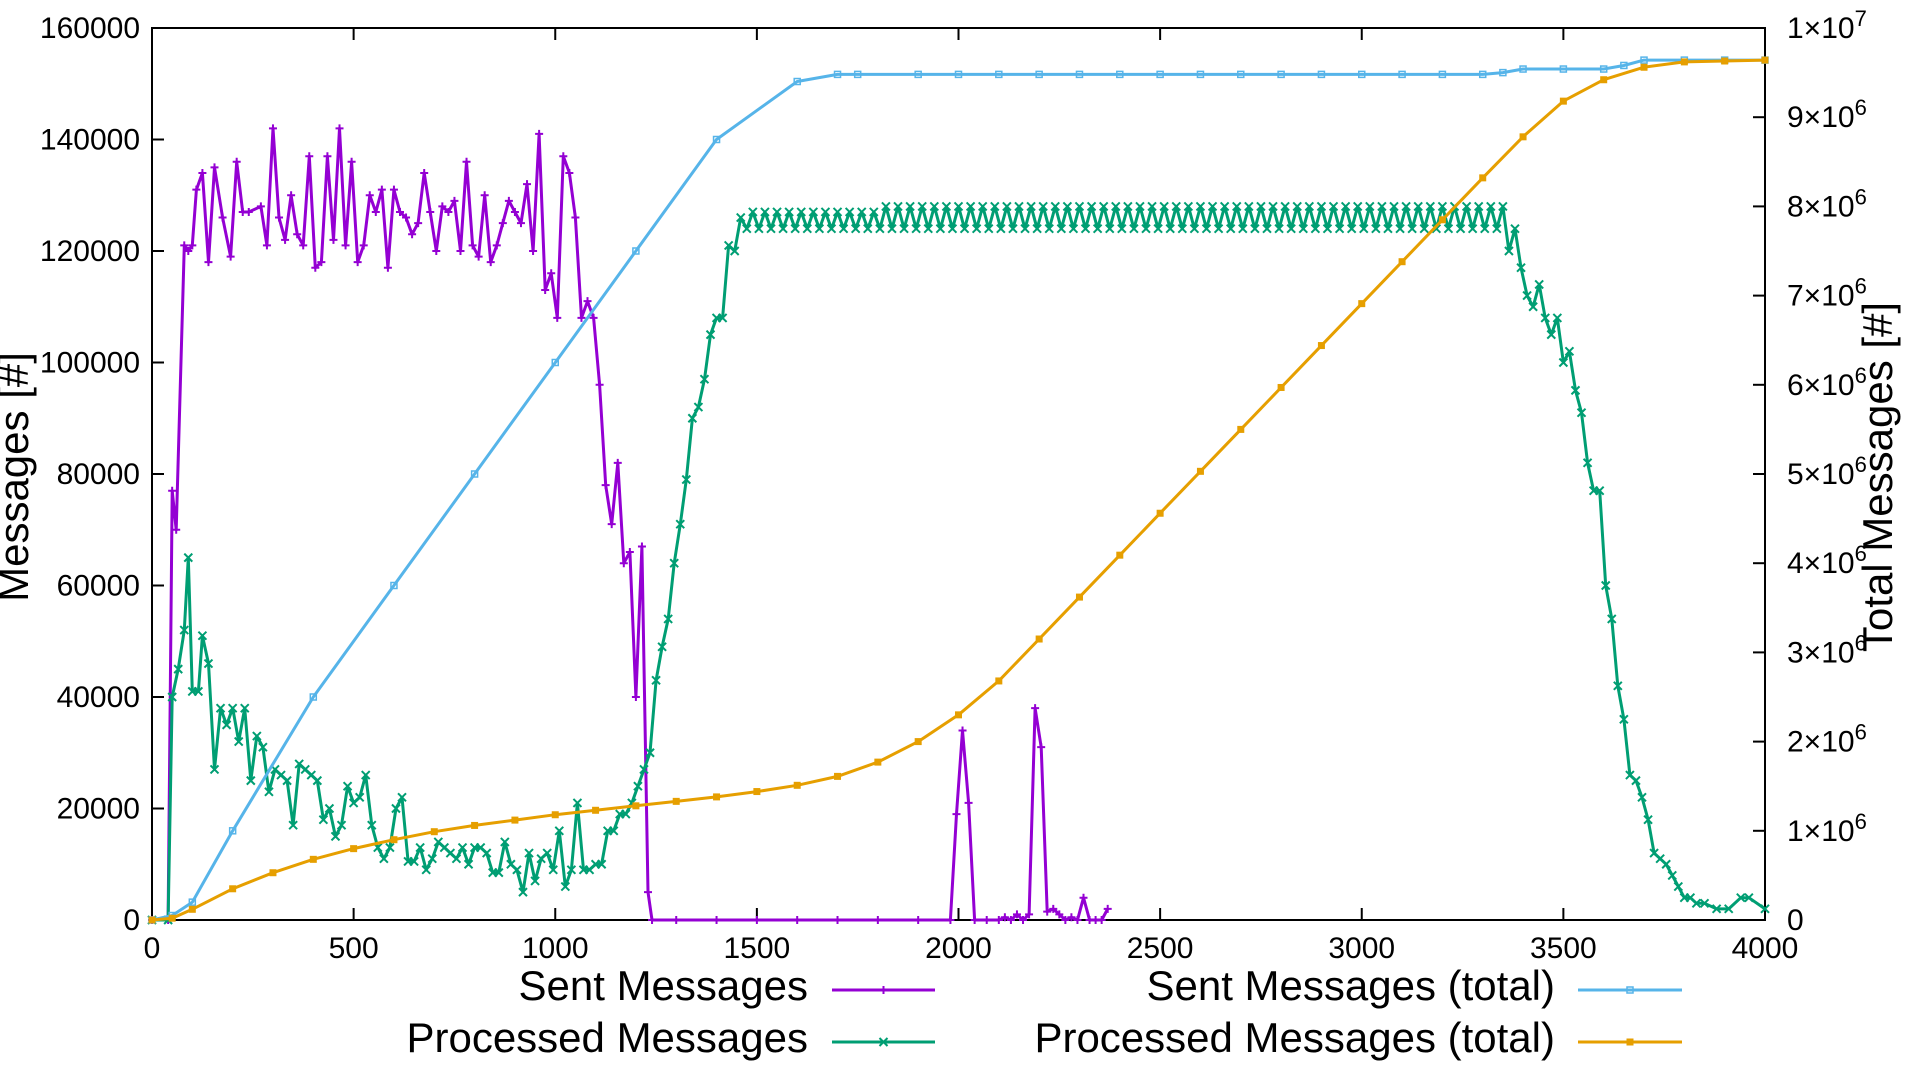 This screenshot has height=1080, width=1920. What do you see at coordinates (1827, 560) in the screenshot?
I see `right-y-tick-label: 4×10⁶` at bounding box center [1827, 560].